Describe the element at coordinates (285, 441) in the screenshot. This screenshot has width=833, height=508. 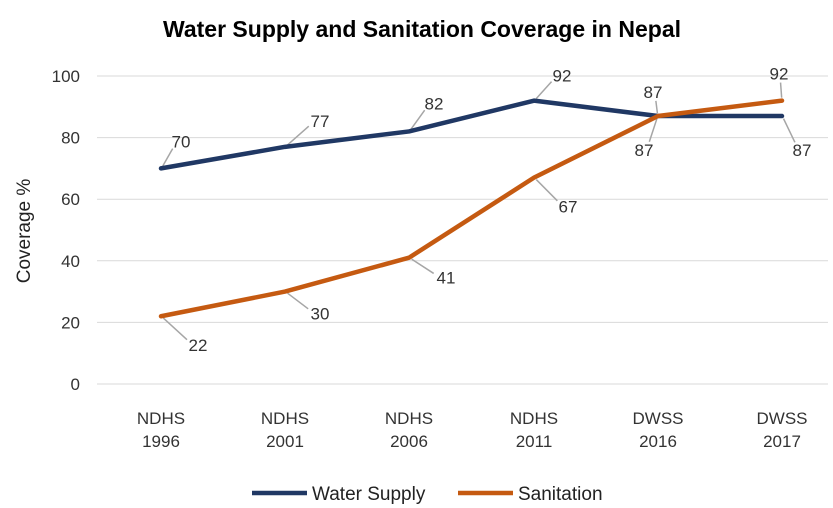
I see `x-tick-label-line: 2001` at that location.